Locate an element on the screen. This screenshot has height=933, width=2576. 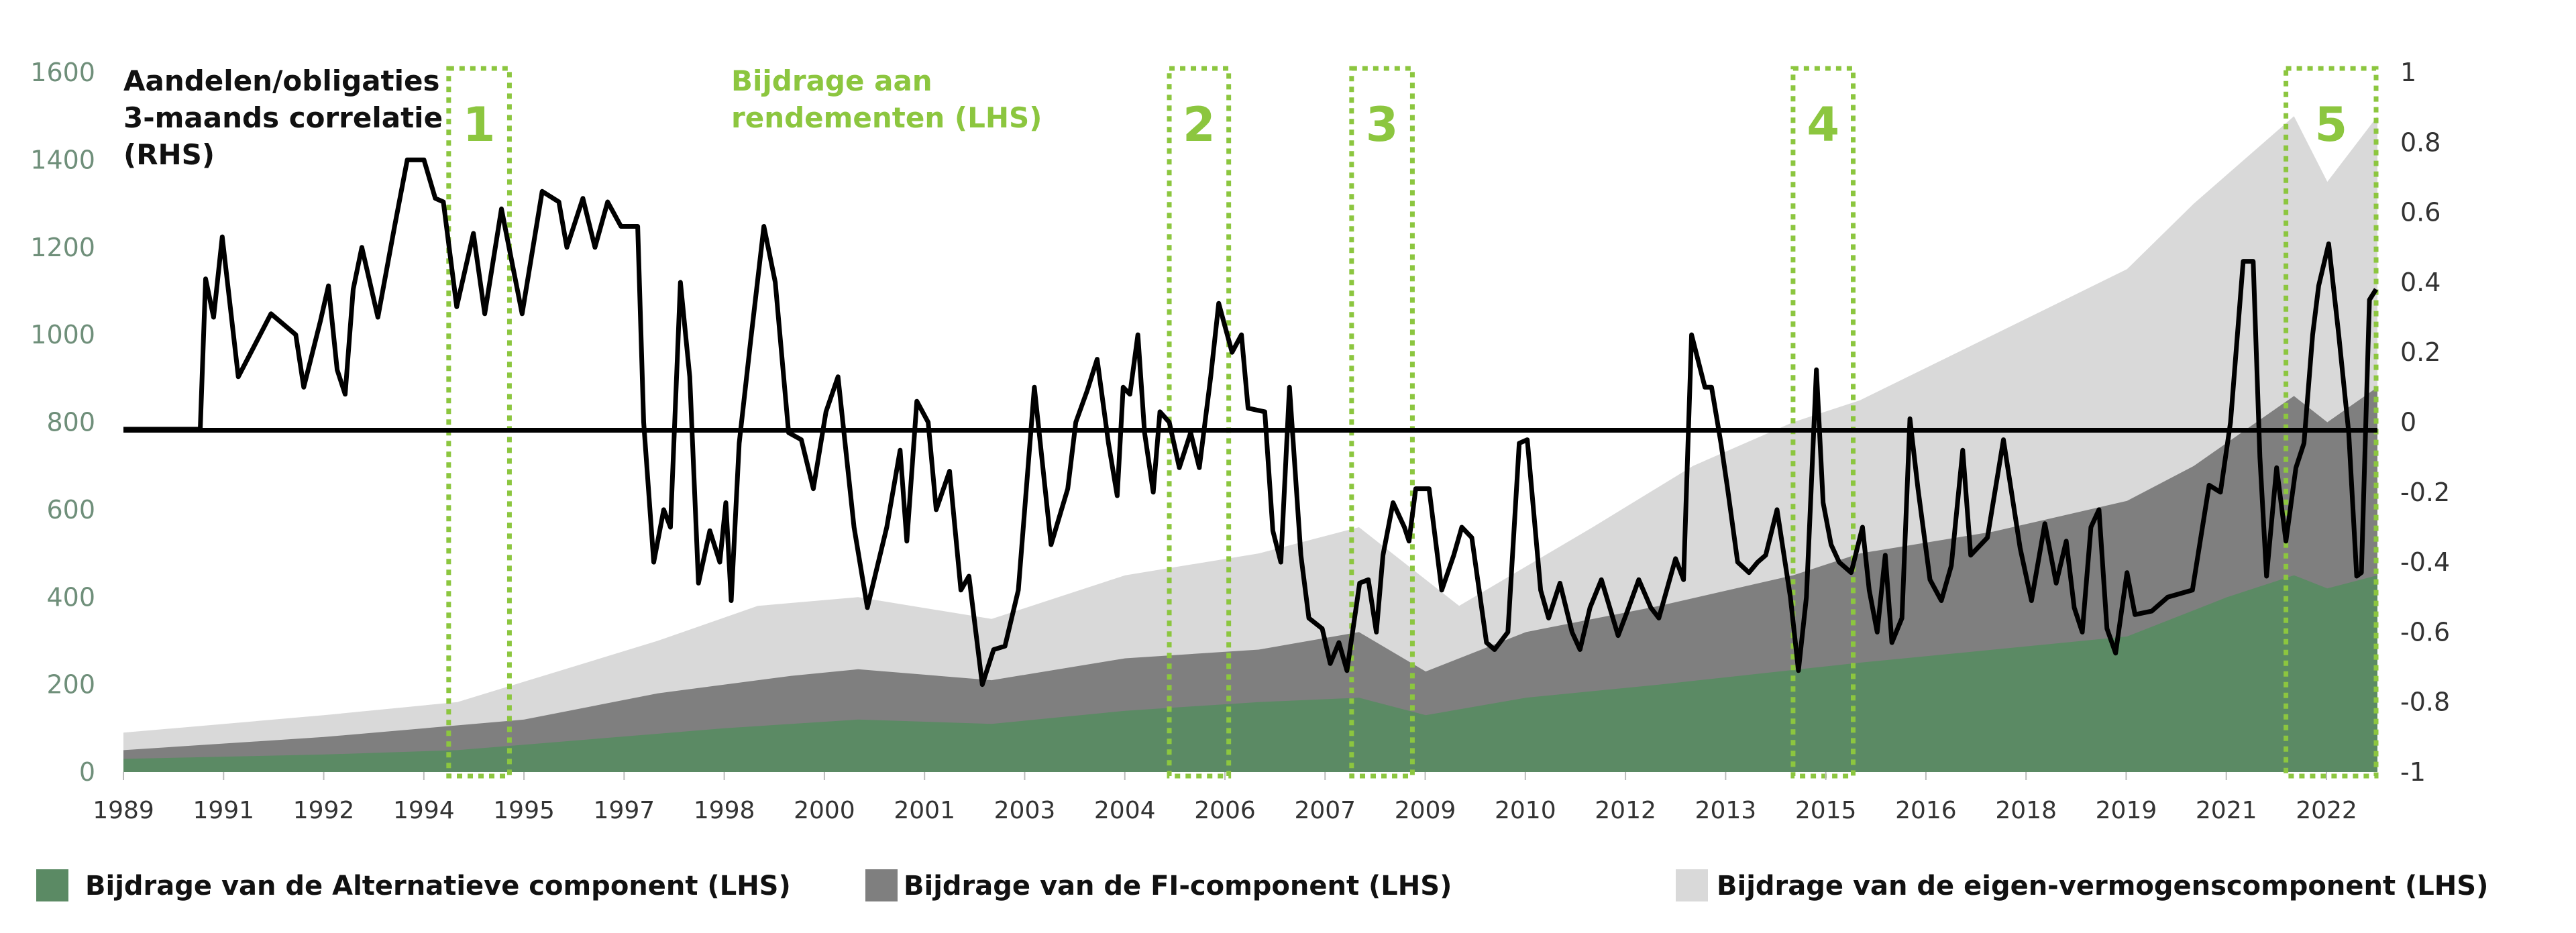
left-tick-label: 400 is located at coordinates (70, 597).